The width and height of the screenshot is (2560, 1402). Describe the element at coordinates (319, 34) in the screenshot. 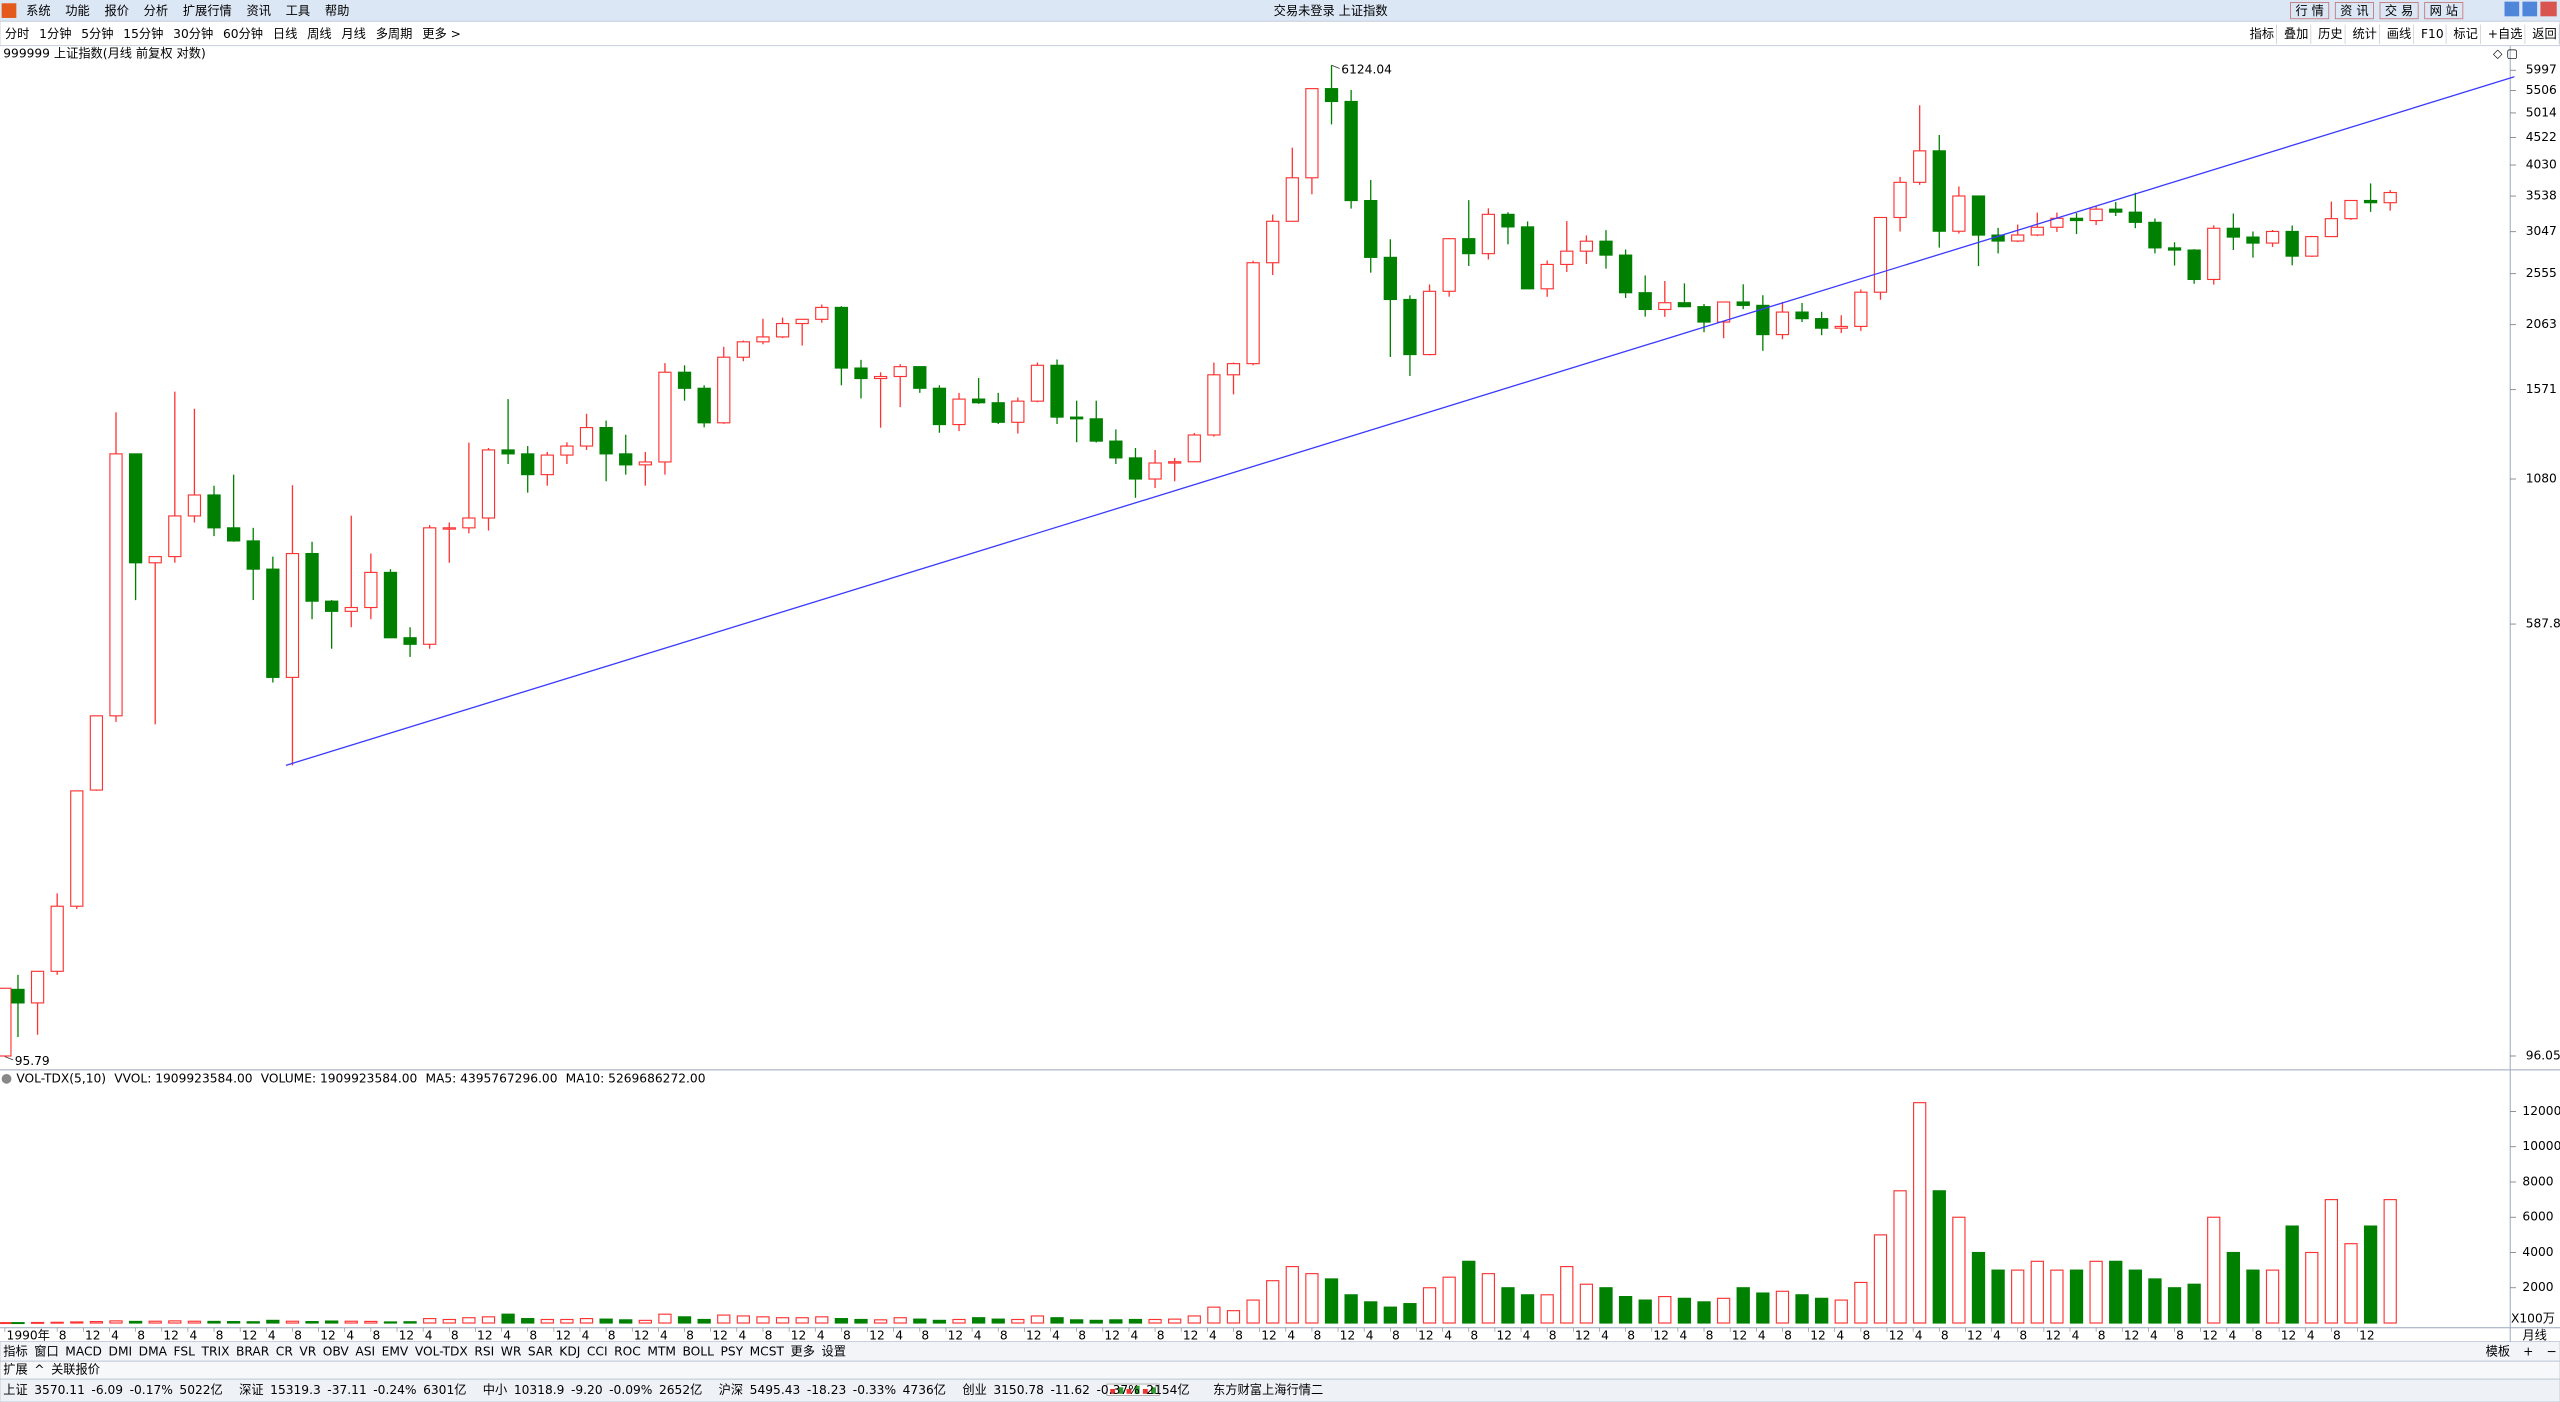

I see `period-tab: 周线` at that location.